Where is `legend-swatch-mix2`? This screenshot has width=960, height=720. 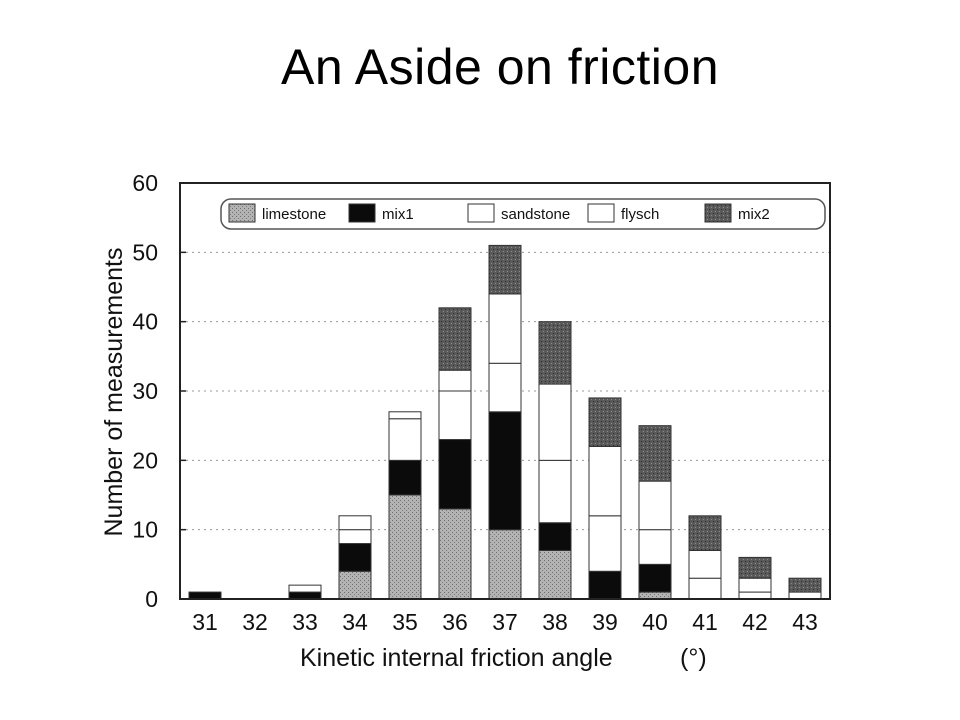
legend-swatch-mix2 is located at coordinates (718, 213).